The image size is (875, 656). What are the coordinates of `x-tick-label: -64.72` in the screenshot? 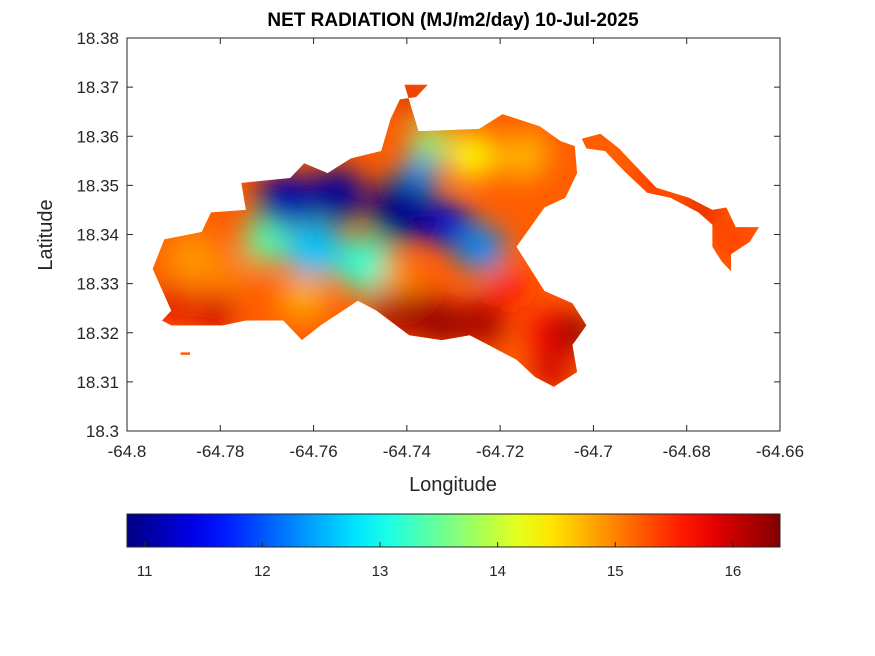 It's located at (500, 451).